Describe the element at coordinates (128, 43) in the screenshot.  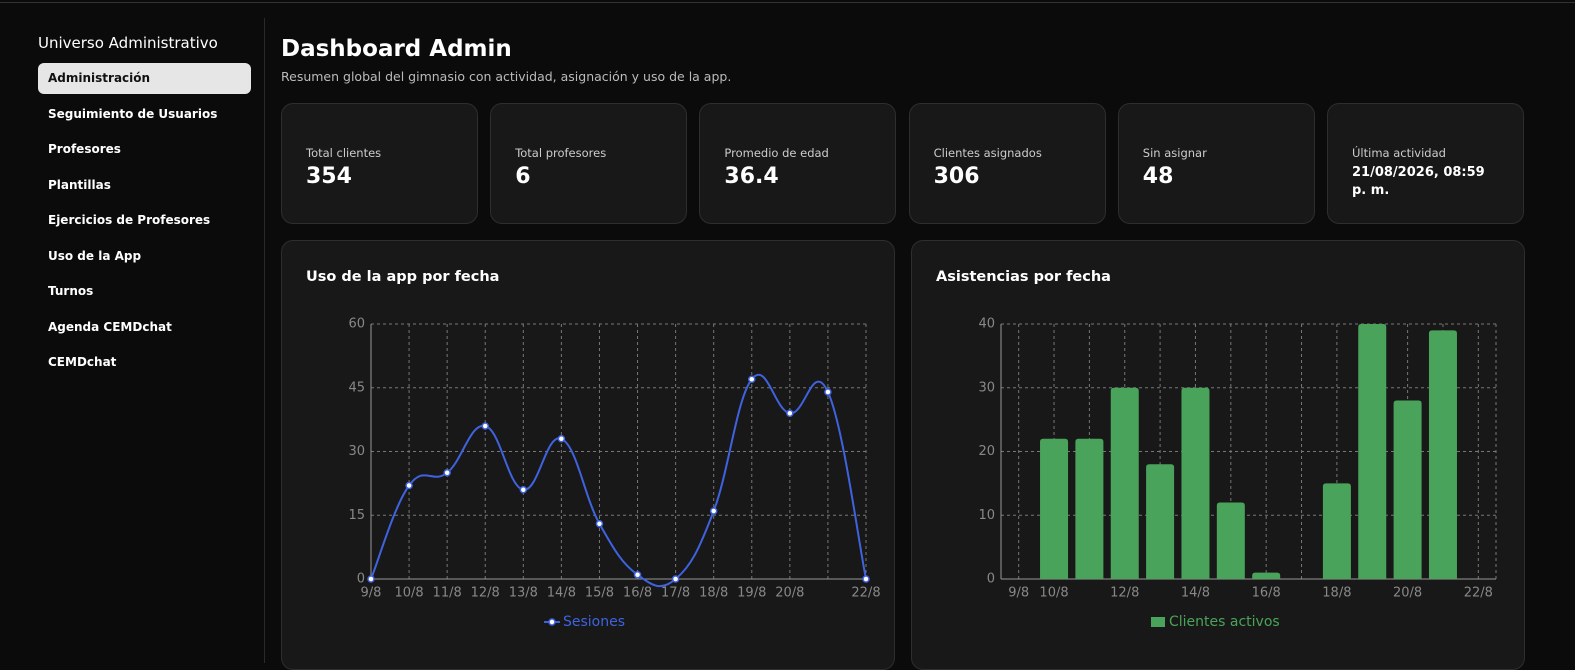
I see `sidebar-title: Universo Administrativo` at that location.